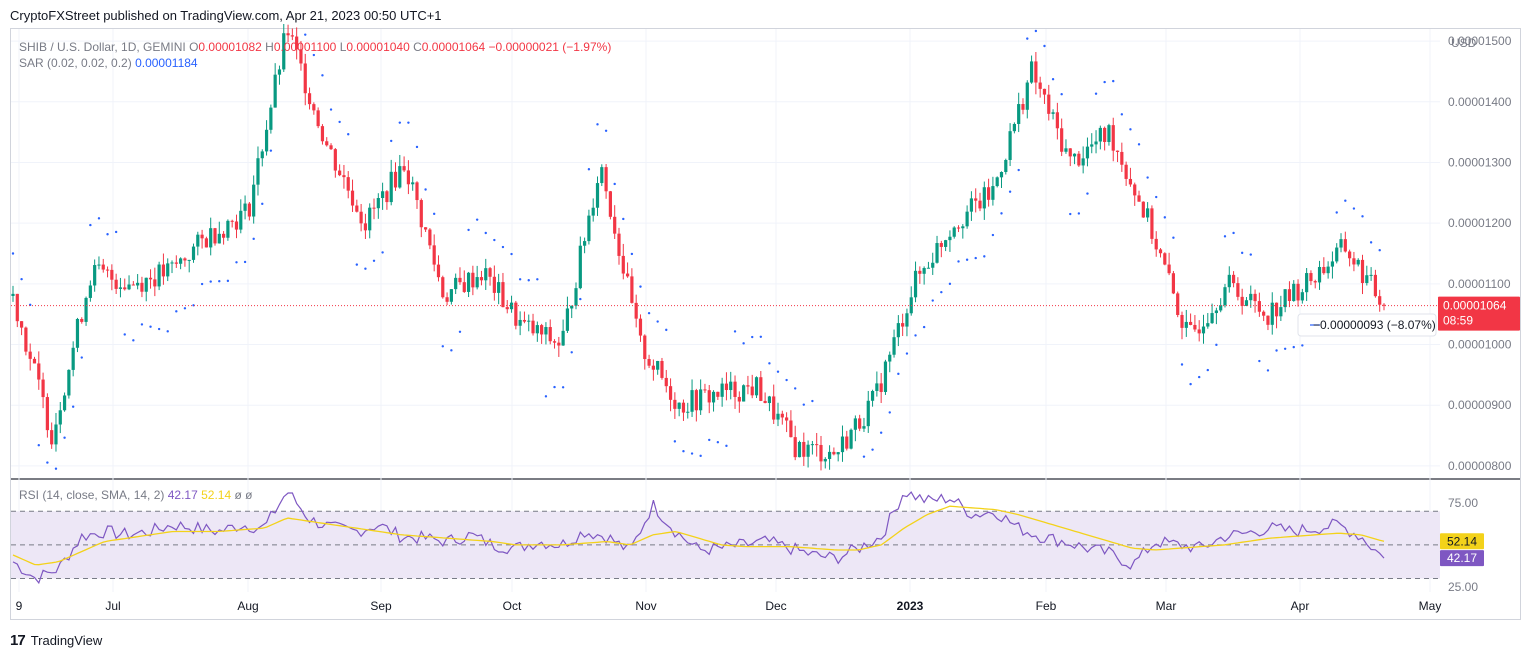 The width and height of the screenshot is (1536, 659). Describe the element at coordinates (75, 63) in the screenshot. I see `sar-label: SAR (0.02, 0.02, 0.2)` at that location.